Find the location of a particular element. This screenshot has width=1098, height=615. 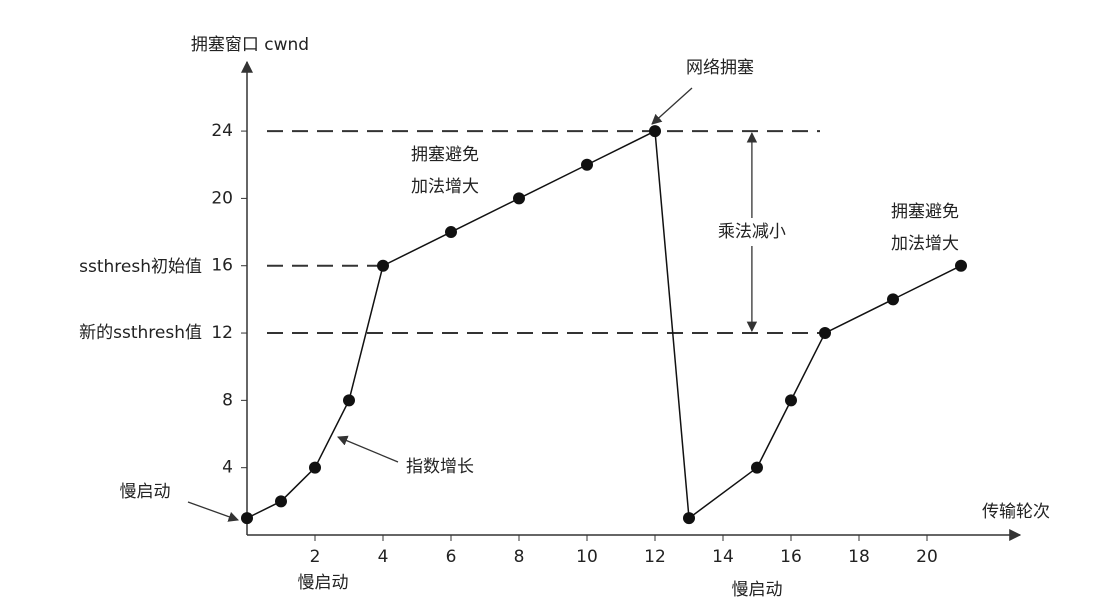

x-tick-label: 10 is located at coordinates (587, 557).